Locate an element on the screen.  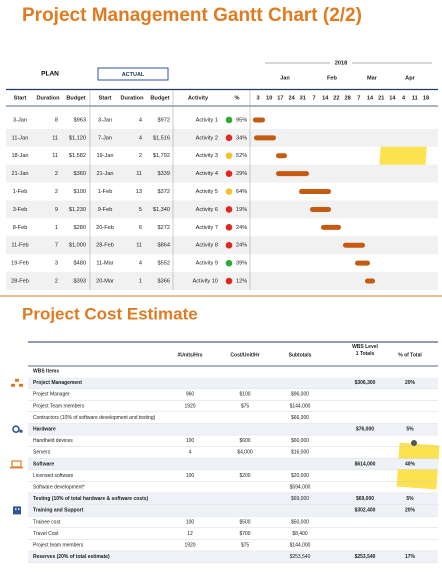
week-label: 3 is located at coordinates (257, 98).